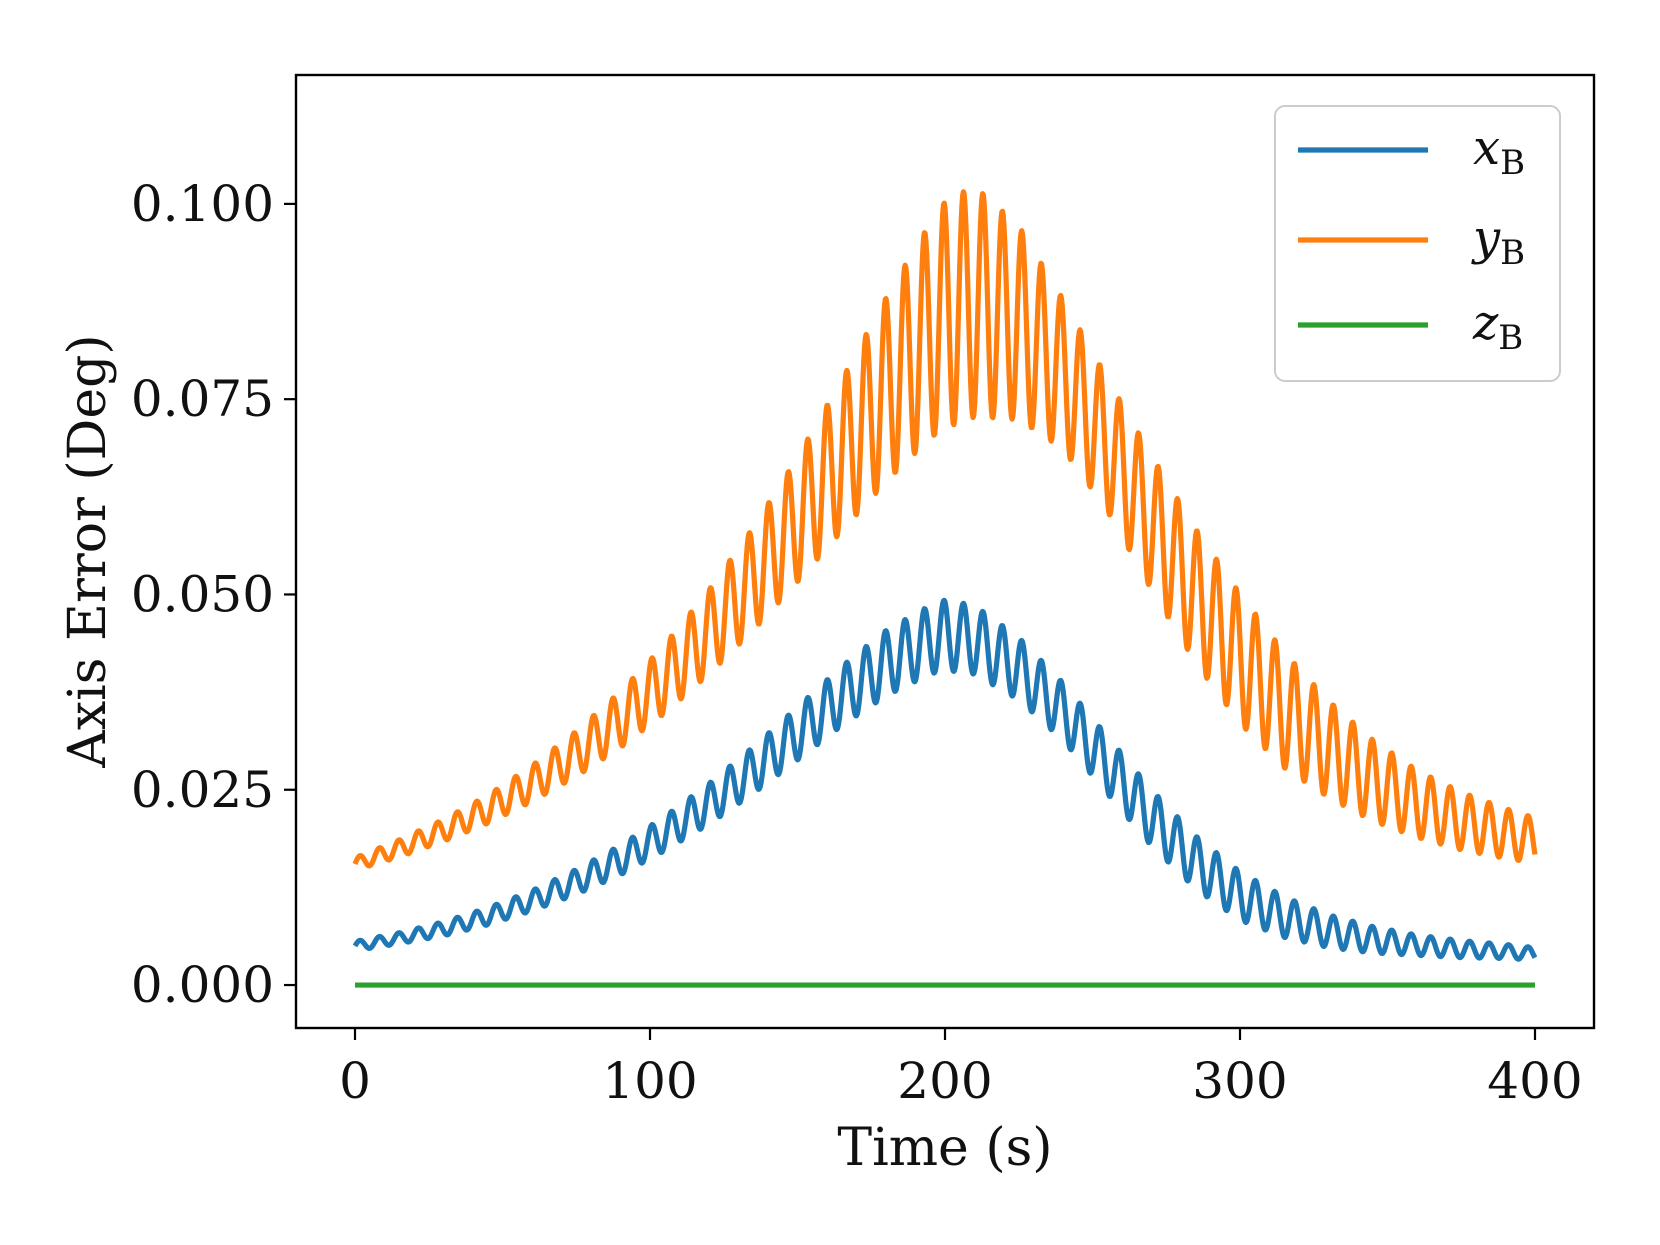 The image size is (1660, 1245). I want to click on y-tick-label: 0.025, so click(202, 790).